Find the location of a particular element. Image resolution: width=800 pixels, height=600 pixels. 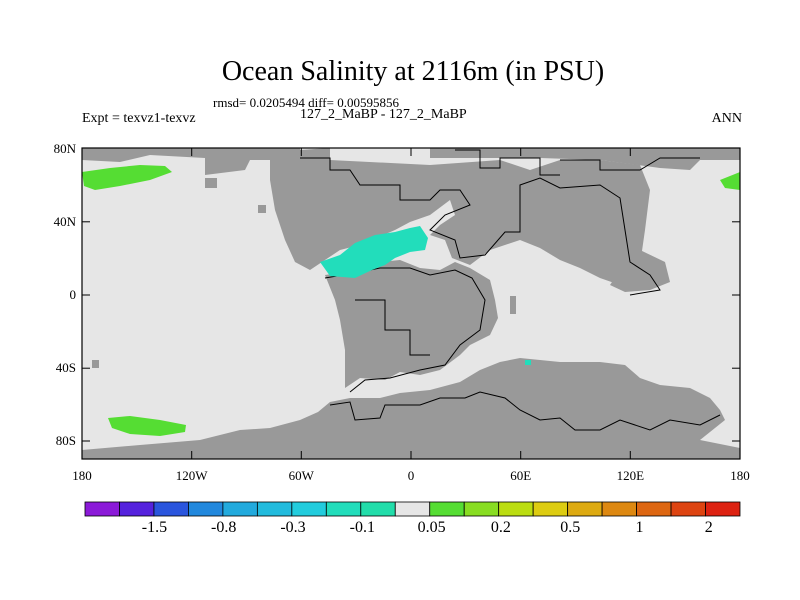

colorbar is located at coordinates (412, 509).